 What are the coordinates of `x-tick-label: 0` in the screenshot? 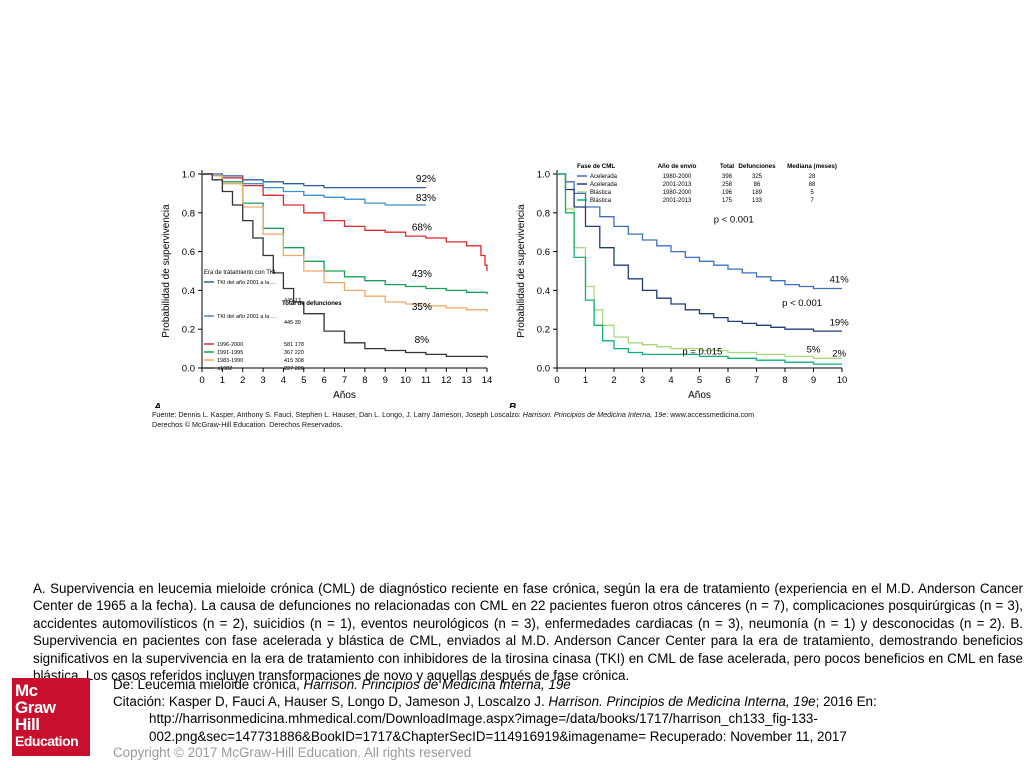 It's located at (201, 380).